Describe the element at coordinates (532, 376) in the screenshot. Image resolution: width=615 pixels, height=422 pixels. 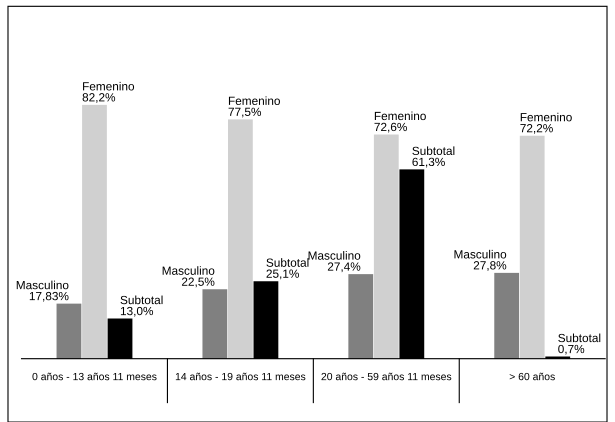
I see `x-tick-label: > 60 años` at that location.